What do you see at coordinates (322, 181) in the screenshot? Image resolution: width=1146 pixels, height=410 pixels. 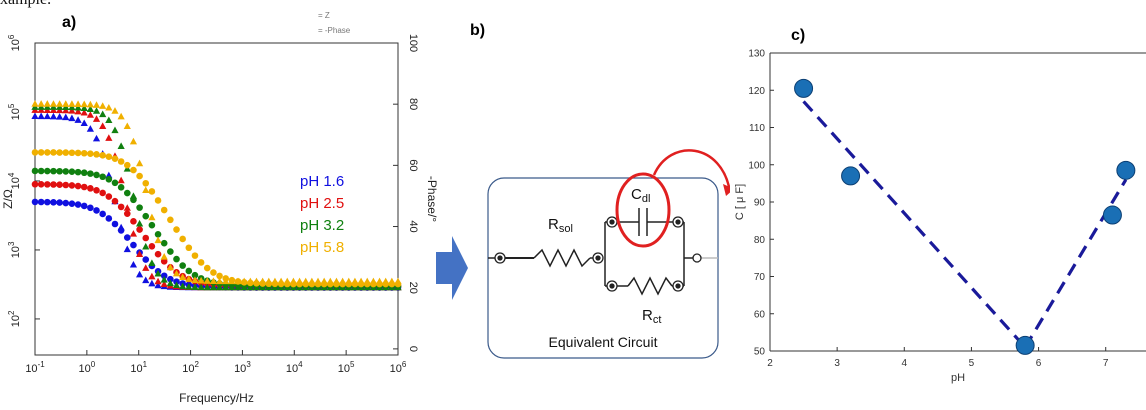 I see `series-legend-label: pH 1.6` at bounding box center [322, 181].